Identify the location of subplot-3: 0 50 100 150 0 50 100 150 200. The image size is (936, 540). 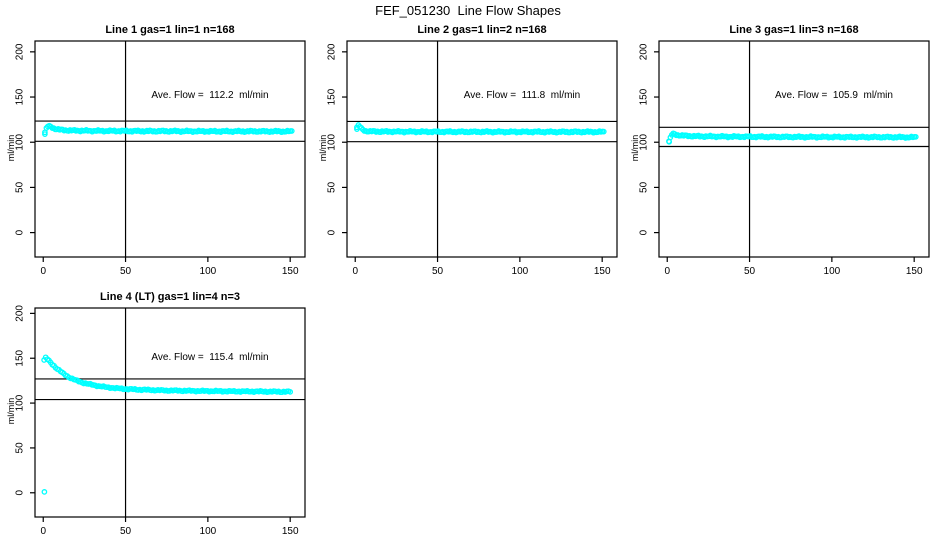
(784, 158).